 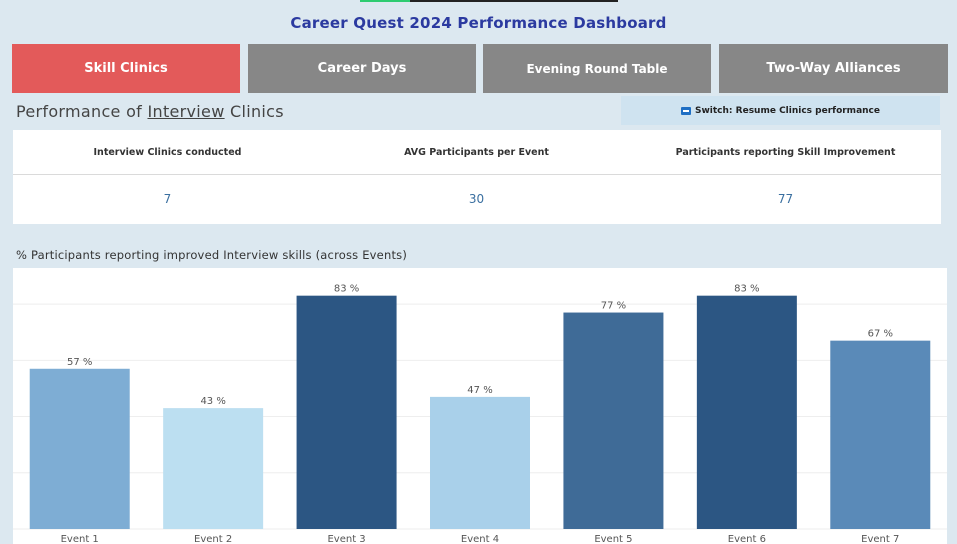 What do you see at coordinates (186, 111) in the screenshot?
I see `section-title-highlight: Interview` at bounding box center [186, 111].